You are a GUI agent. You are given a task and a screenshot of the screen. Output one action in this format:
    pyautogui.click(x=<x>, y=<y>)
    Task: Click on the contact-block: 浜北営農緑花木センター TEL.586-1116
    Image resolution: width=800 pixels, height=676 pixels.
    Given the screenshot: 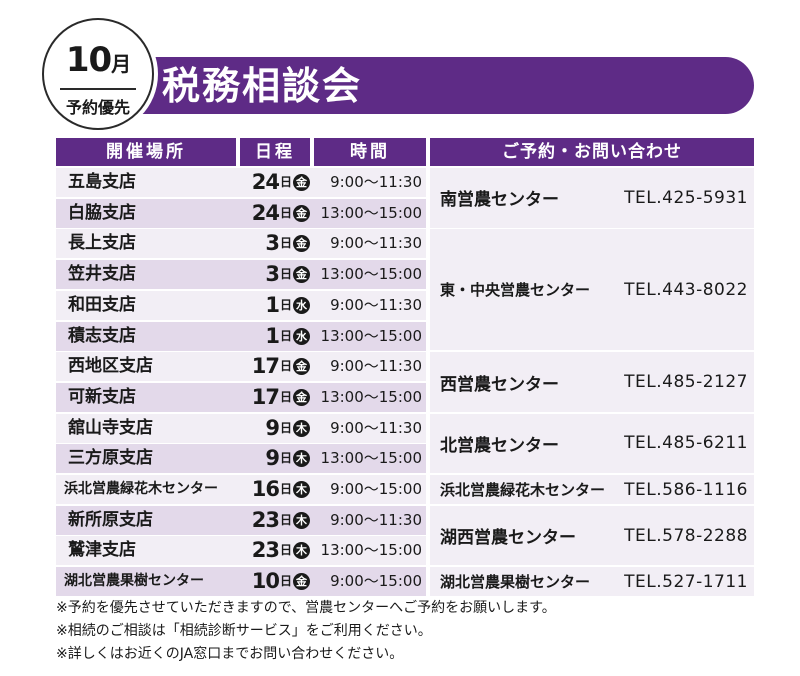 What is the action you would take?
    pyautogui.click(x=592, y=489)
    